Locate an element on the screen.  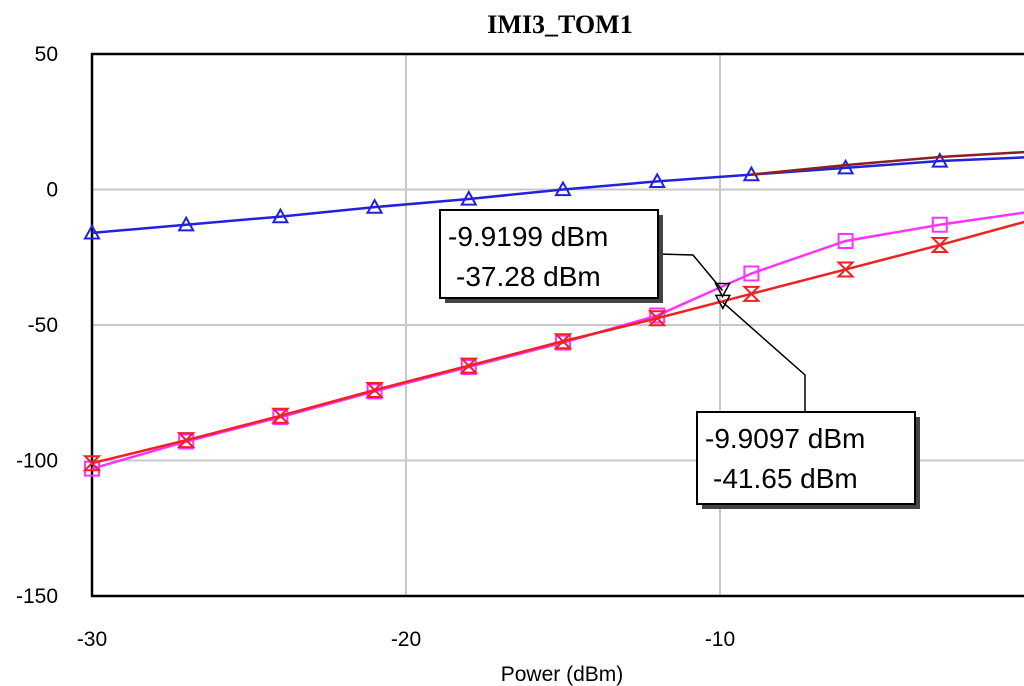
marker-y-value: -41.65 dBm is located at coordinates (785, 478).